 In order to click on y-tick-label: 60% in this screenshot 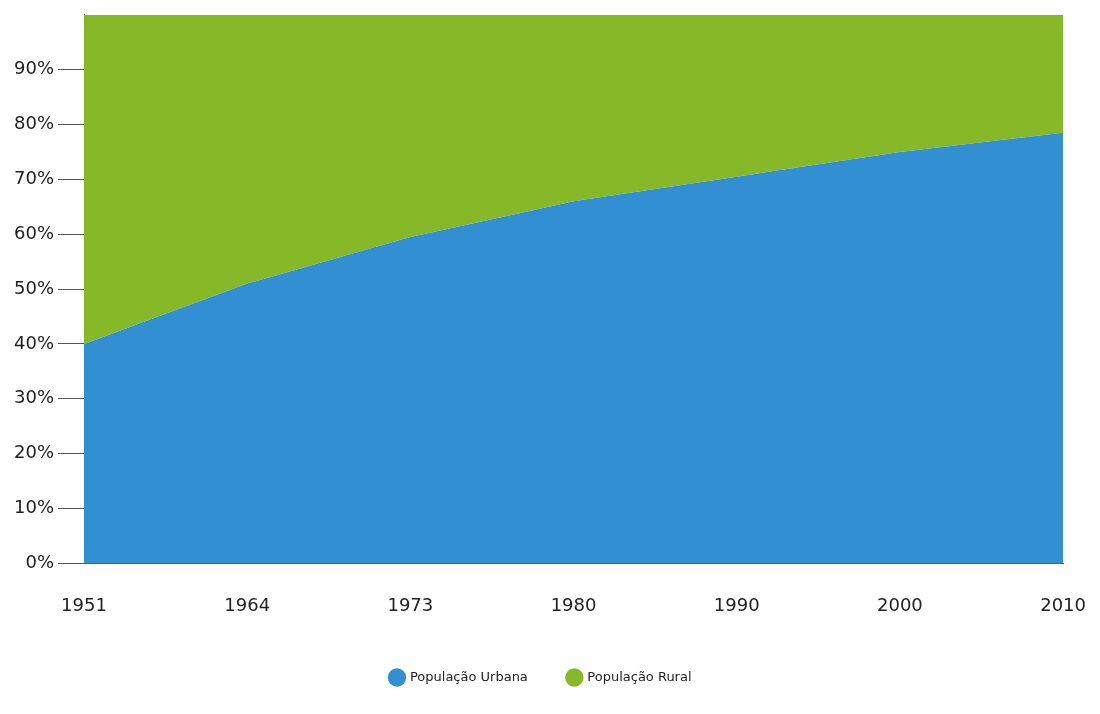, I will do `click(34, 232)`.